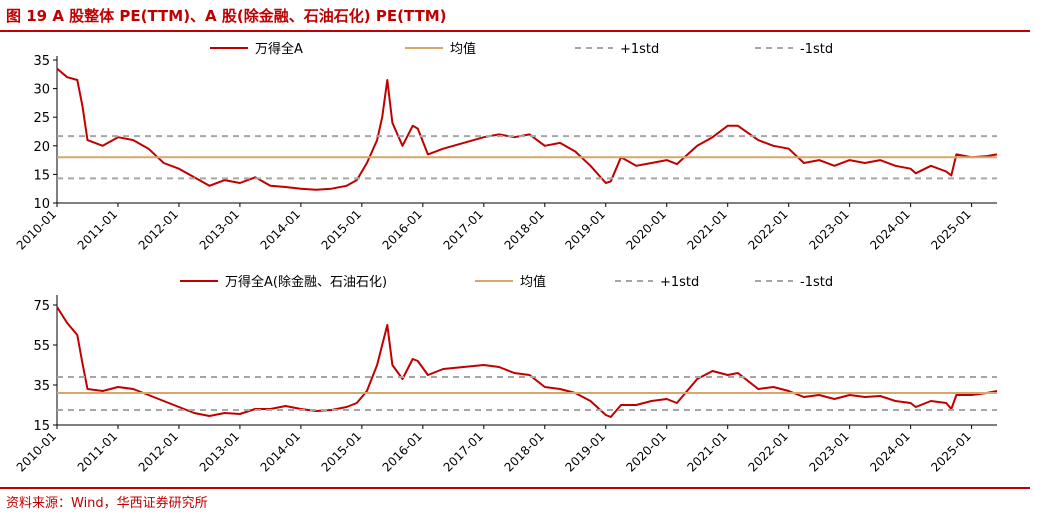 This screenshot has height=515, width=1053. I want to click on title-rule, so click(515, 31).